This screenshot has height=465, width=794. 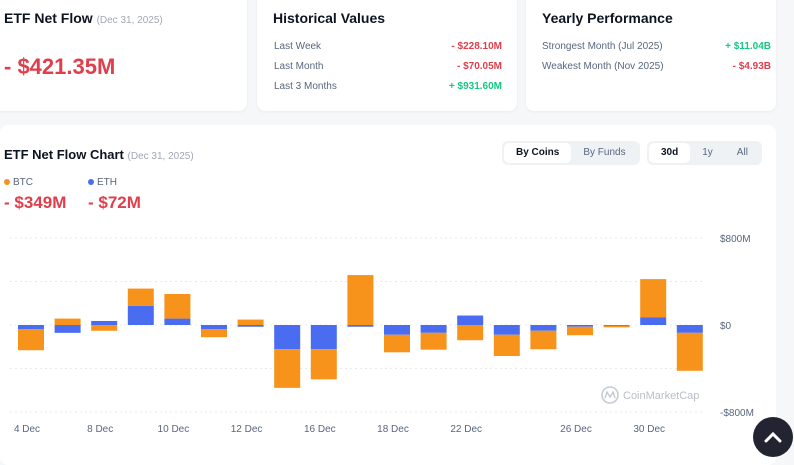 I want to click on watermark-text: CoinMarketCap, so click(x=661, y=396).